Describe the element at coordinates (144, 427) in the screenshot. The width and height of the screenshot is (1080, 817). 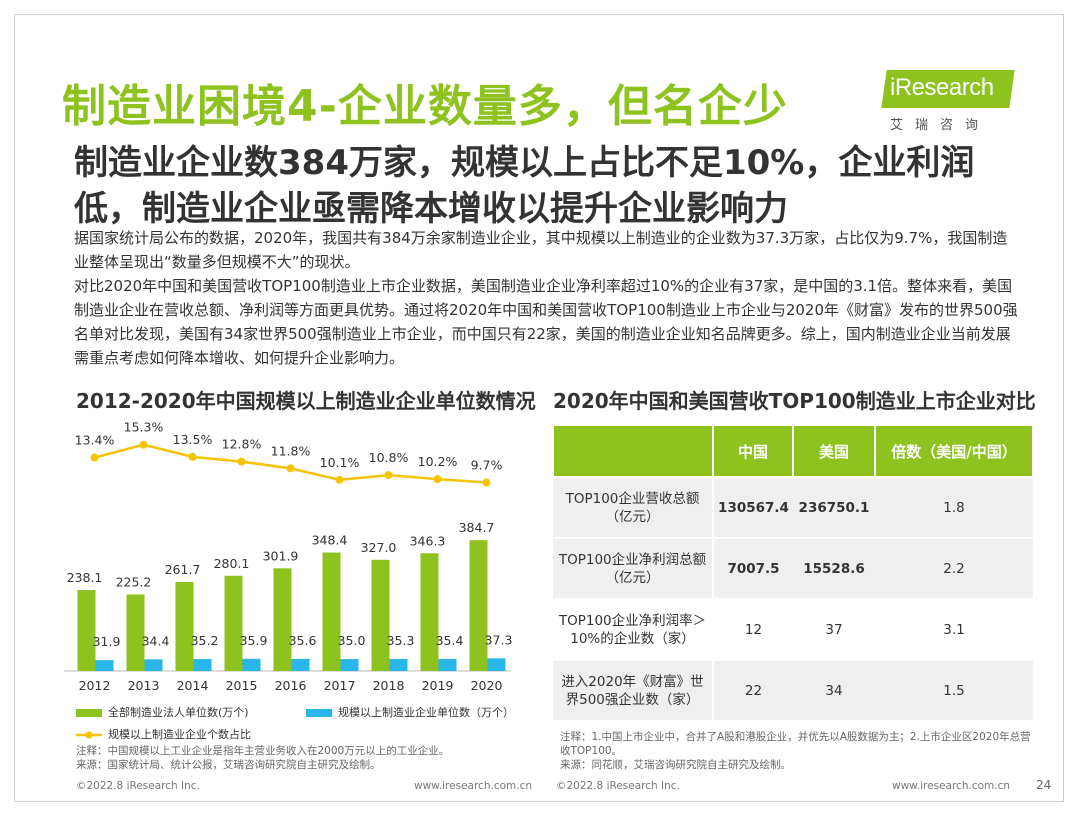
I see `line-label-2013: 15.3%` at that location.